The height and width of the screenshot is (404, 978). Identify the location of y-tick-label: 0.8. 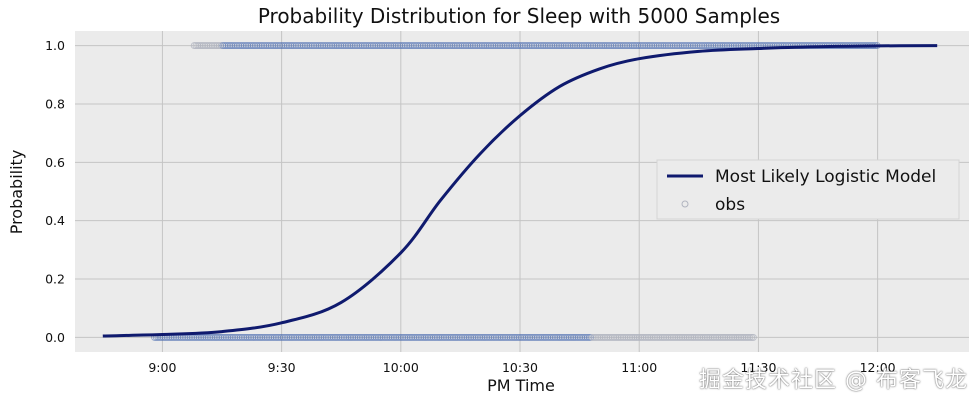
(55, 103).